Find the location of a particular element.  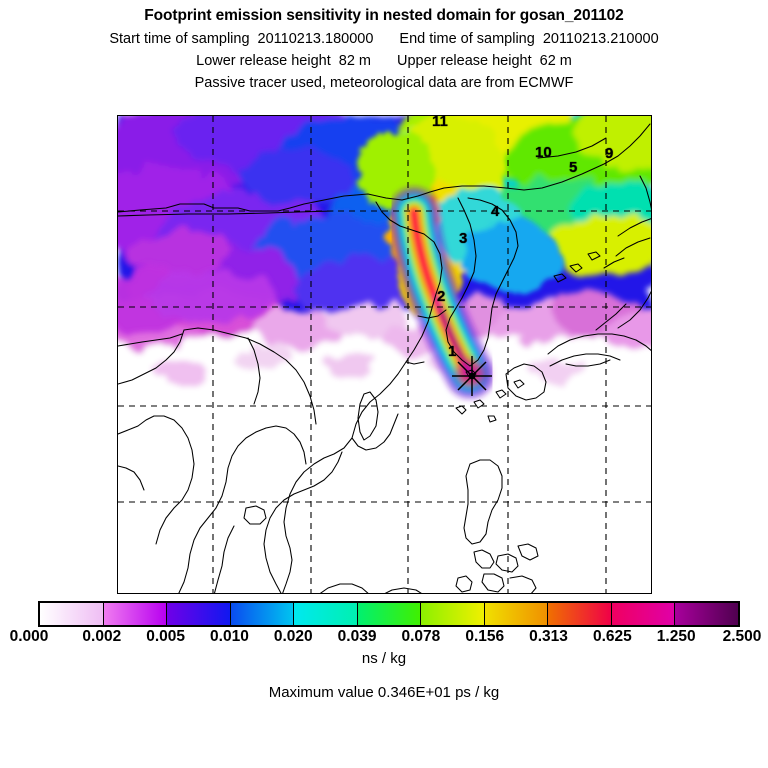

star-marker-center is located at coordinates (472, 376).